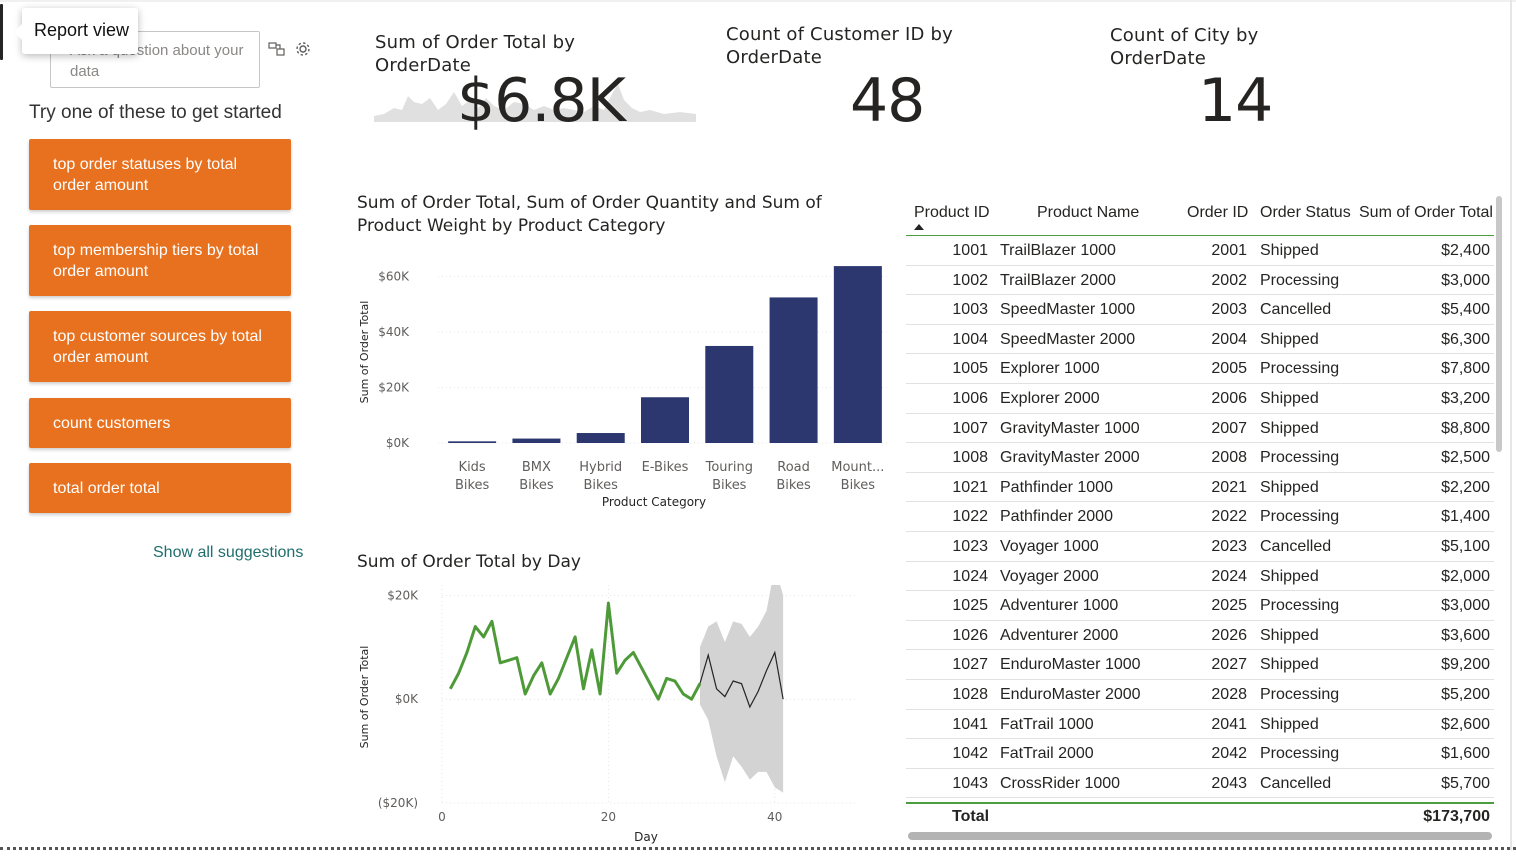  What do you see at coordinates (160, 423) in the screenshot?
I see `suggestion-button-count-customers: count customers` at bounding box center [160, 423].